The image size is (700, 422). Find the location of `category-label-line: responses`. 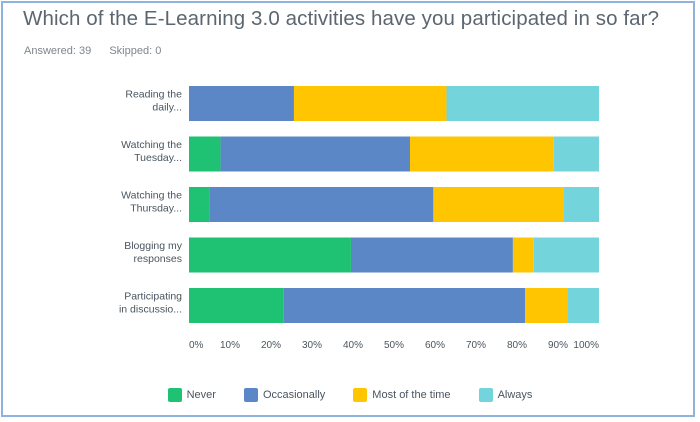

category-label-line: responses is located at coordinates (158, 259).